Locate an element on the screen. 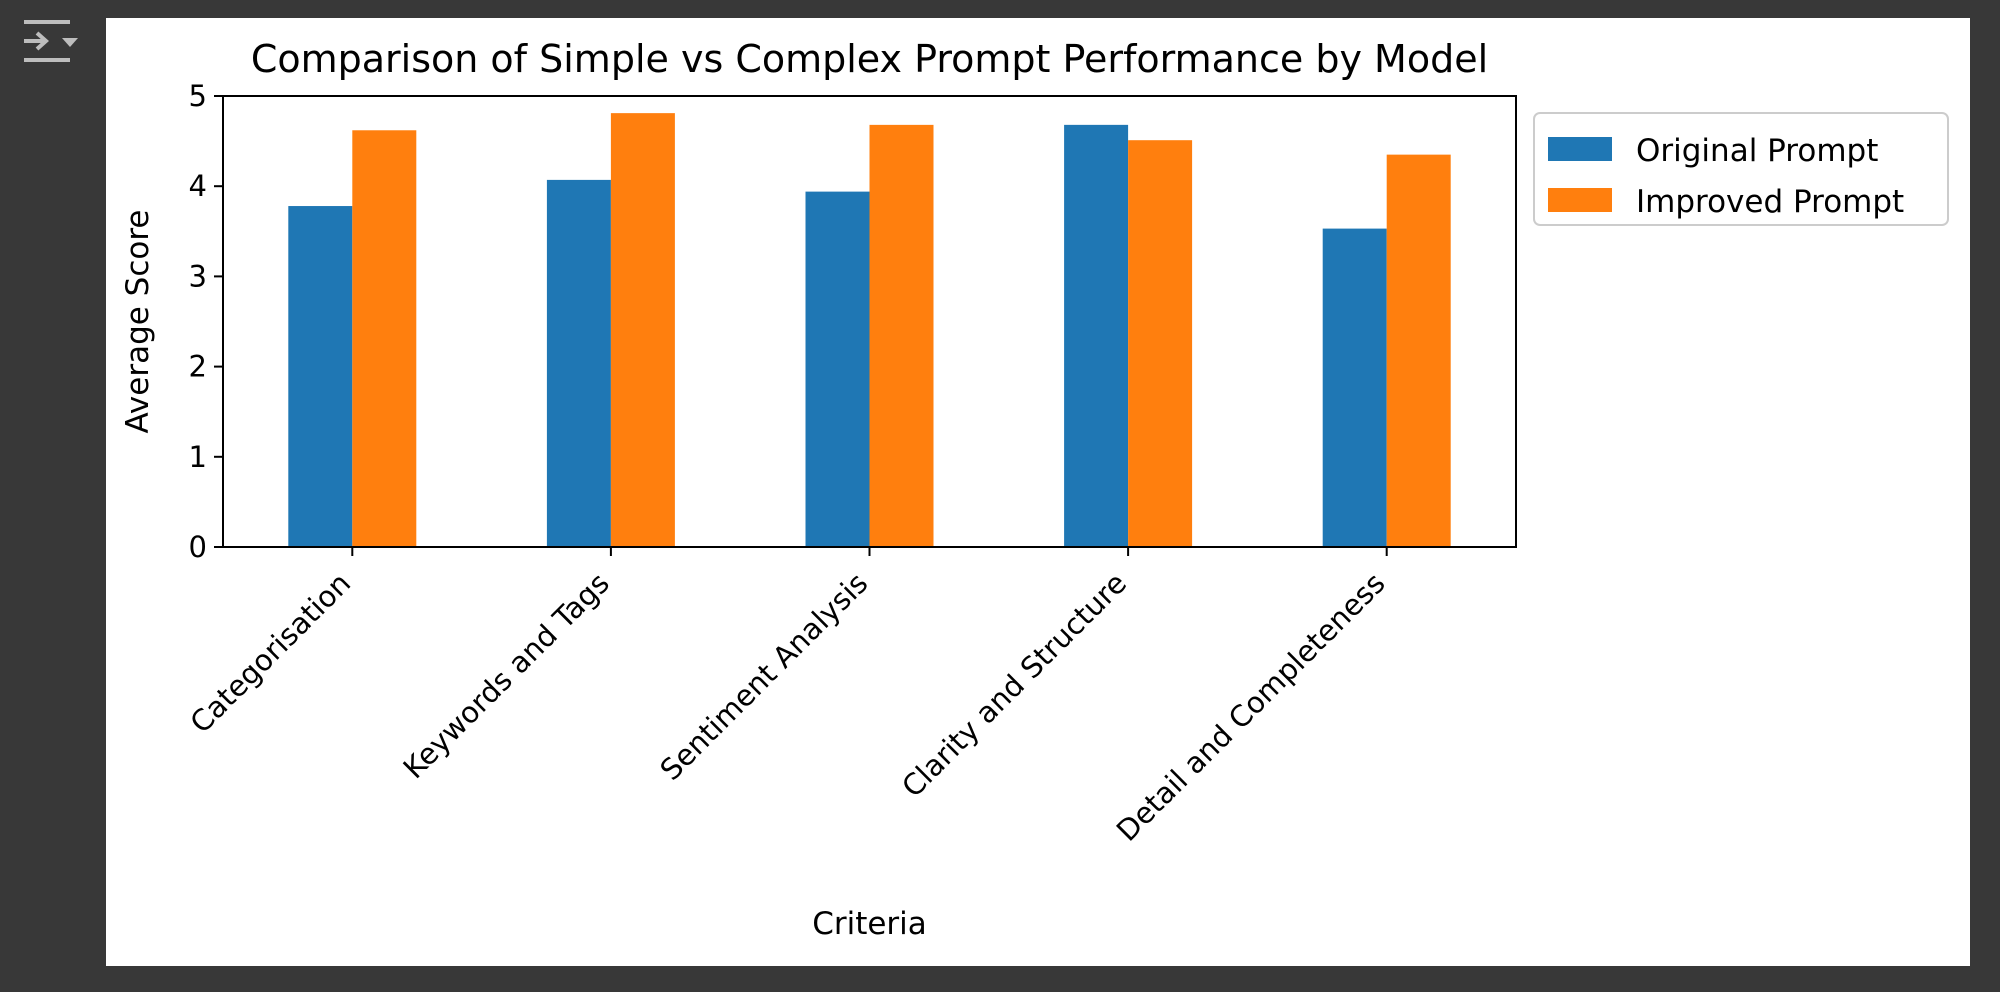 Image resolution: width=2000 pixels, height=992 pixels. legend-box is located at coordinates (1741, 169).